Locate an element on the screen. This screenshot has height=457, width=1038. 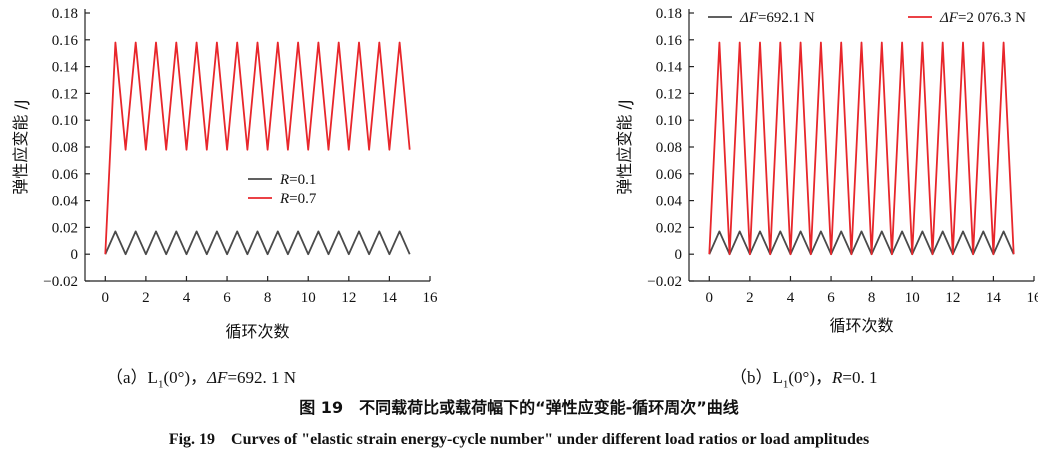
subcaption-a-variable: ΔF is located at coordinates (217, 377).